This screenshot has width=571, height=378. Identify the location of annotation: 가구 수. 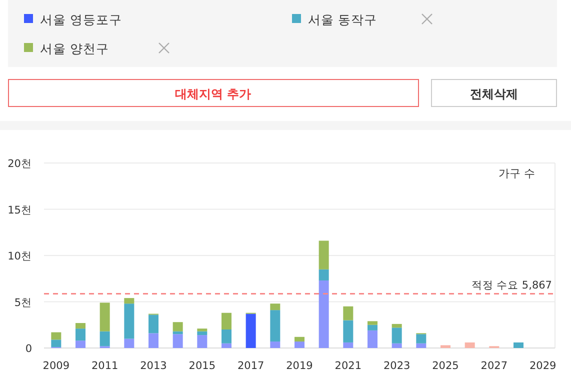
(516, 173).